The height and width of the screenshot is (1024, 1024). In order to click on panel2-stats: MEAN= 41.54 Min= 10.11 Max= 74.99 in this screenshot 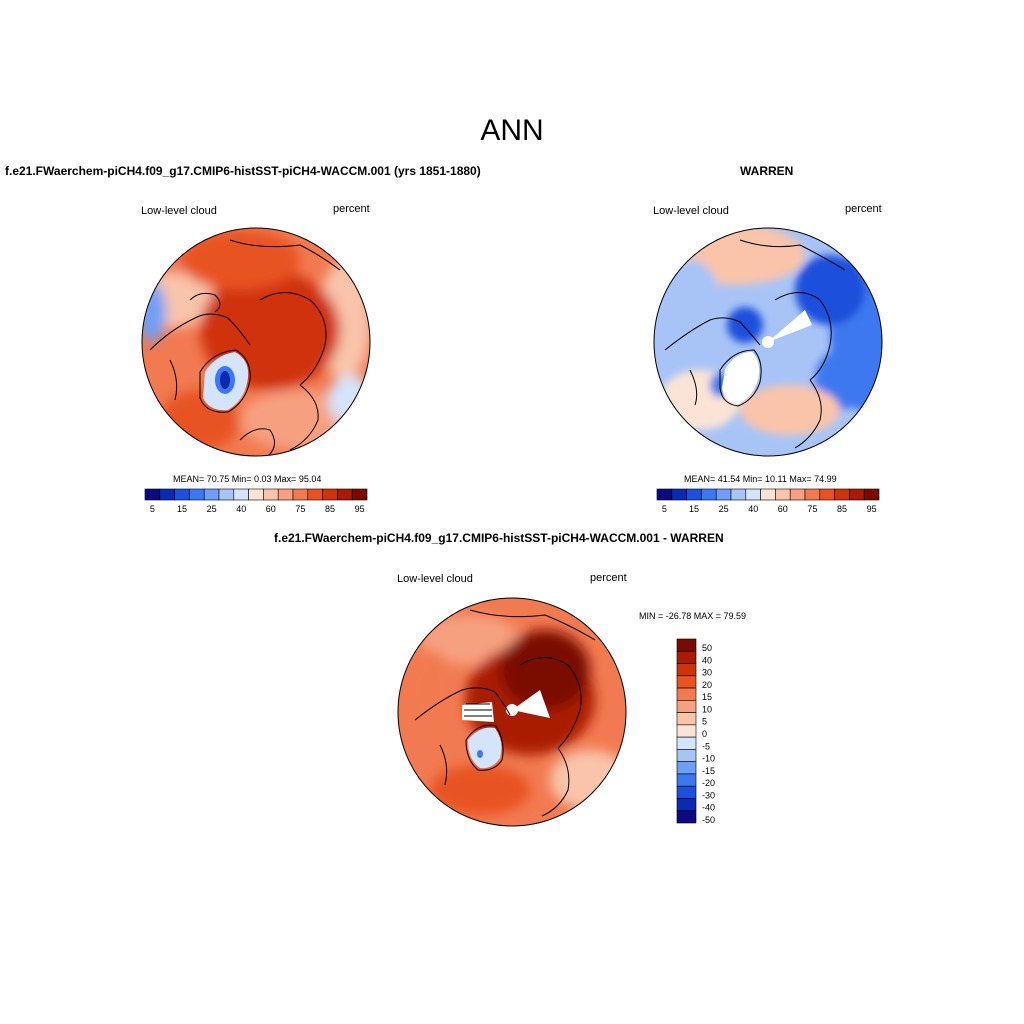, I will do `click(760, 479)`.